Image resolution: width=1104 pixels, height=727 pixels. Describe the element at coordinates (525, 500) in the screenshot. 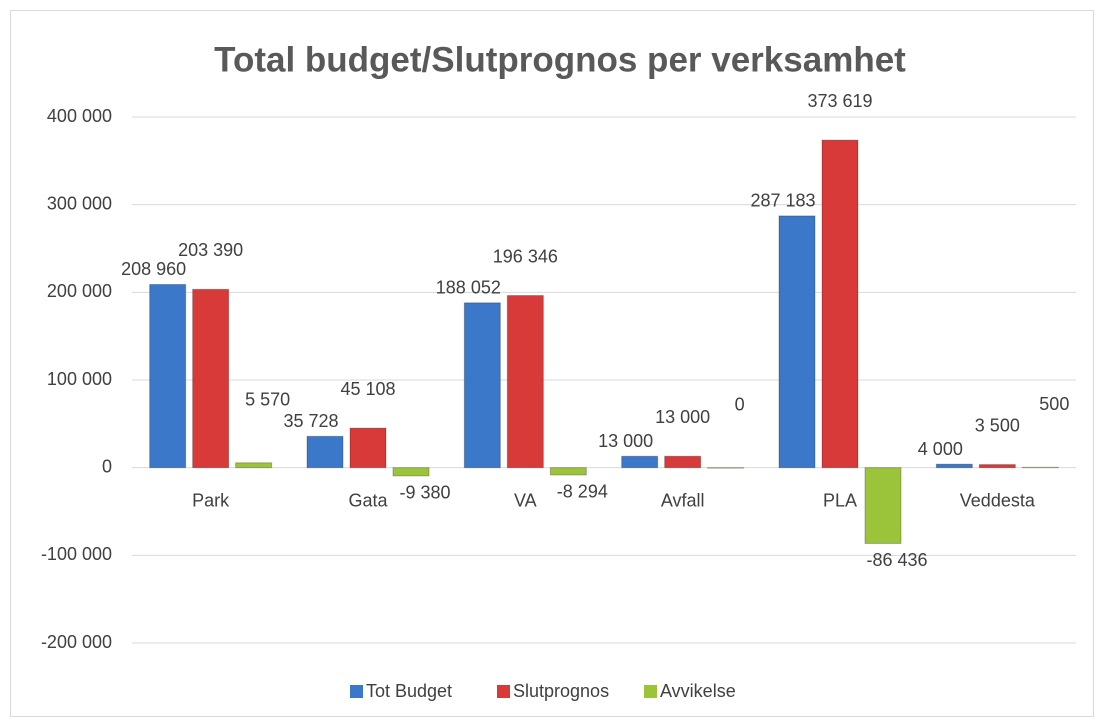

I see `x-tick-label: VA` at that location.